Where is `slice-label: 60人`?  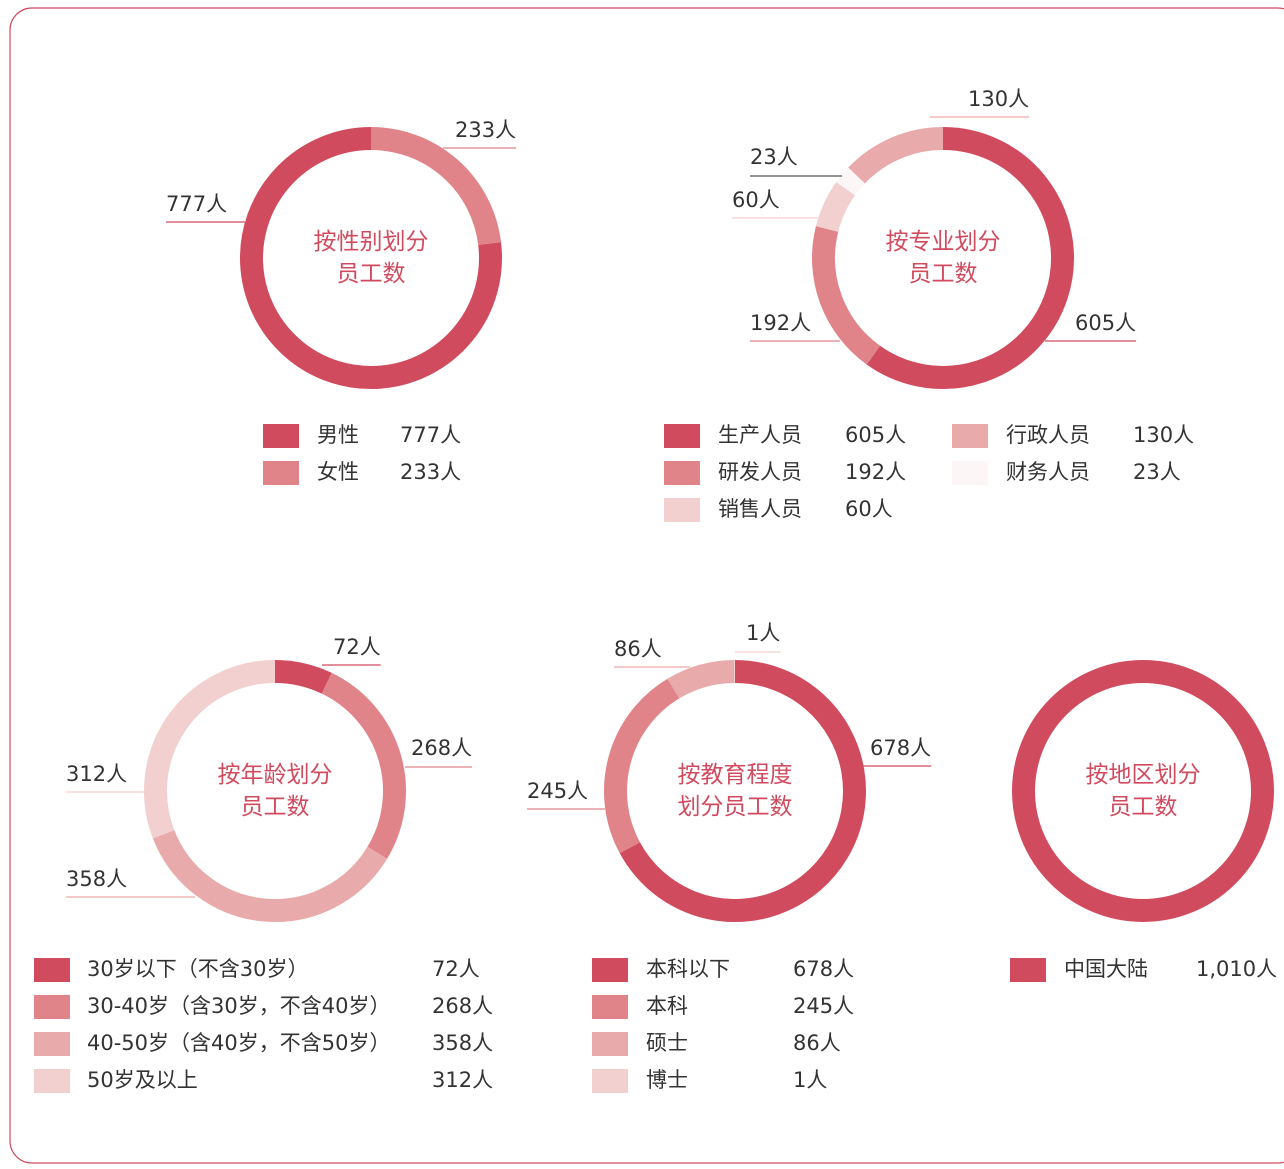 slice-label: 60人 is located at coordinates (756, 200).